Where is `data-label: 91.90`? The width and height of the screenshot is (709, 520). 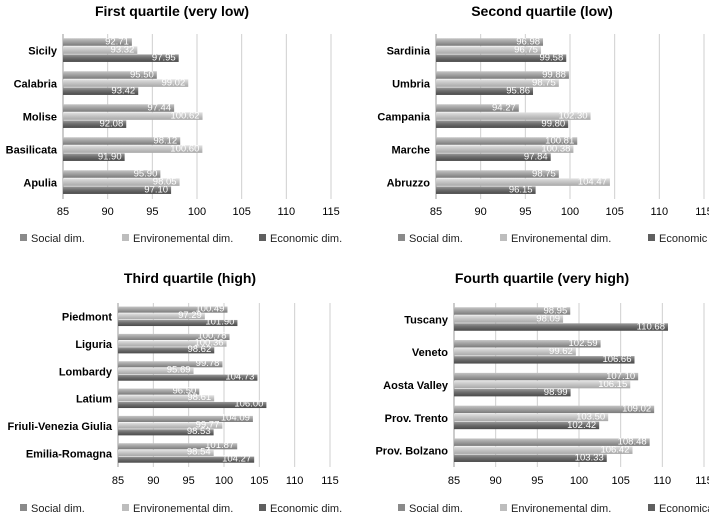
data-label: 91.90 is located at coordinates (110, 157).